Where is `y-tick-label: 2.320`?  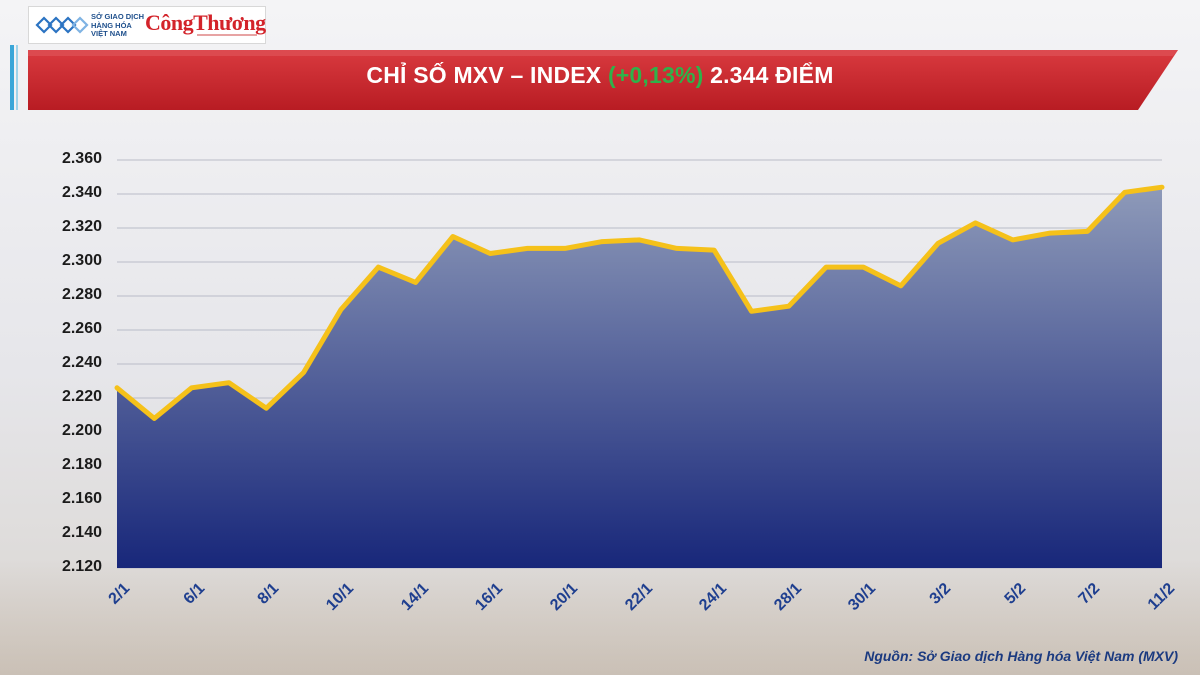 y-tick-label: 2.320 is located at coordinates (81, 226).